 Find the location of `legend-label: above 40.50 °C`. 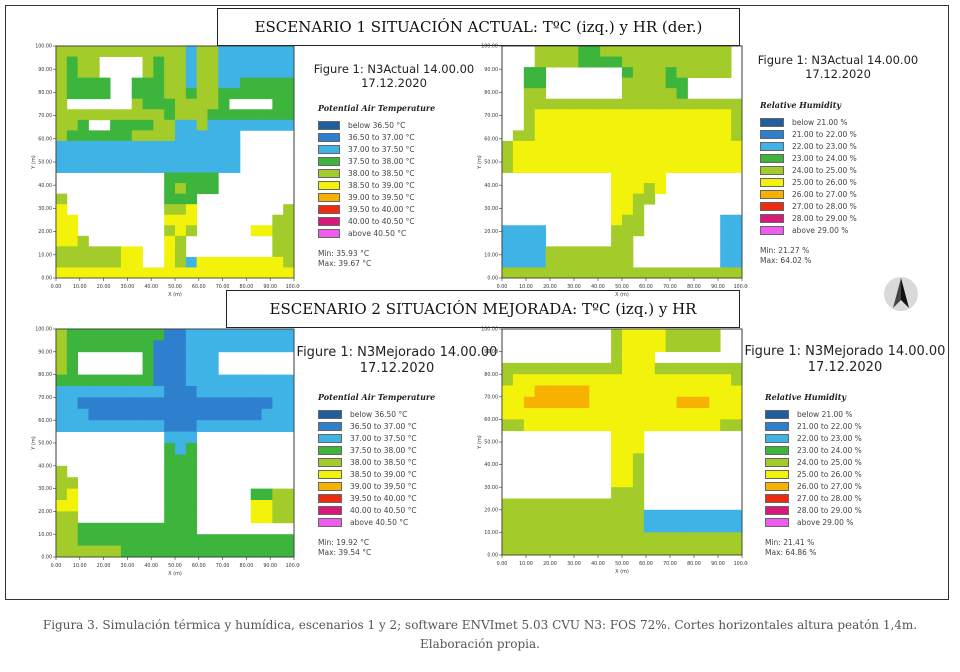

legend-label: above 40.50 °C is located at coordinates (379, 522).